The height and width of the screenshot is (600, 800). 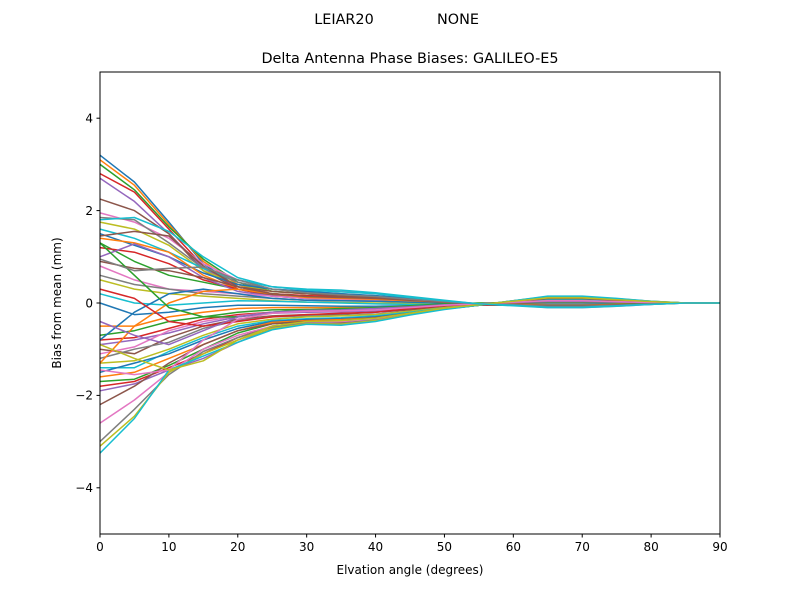 I want to click on figure-suptitle-radome: NONE, so click(x=458, y=20).